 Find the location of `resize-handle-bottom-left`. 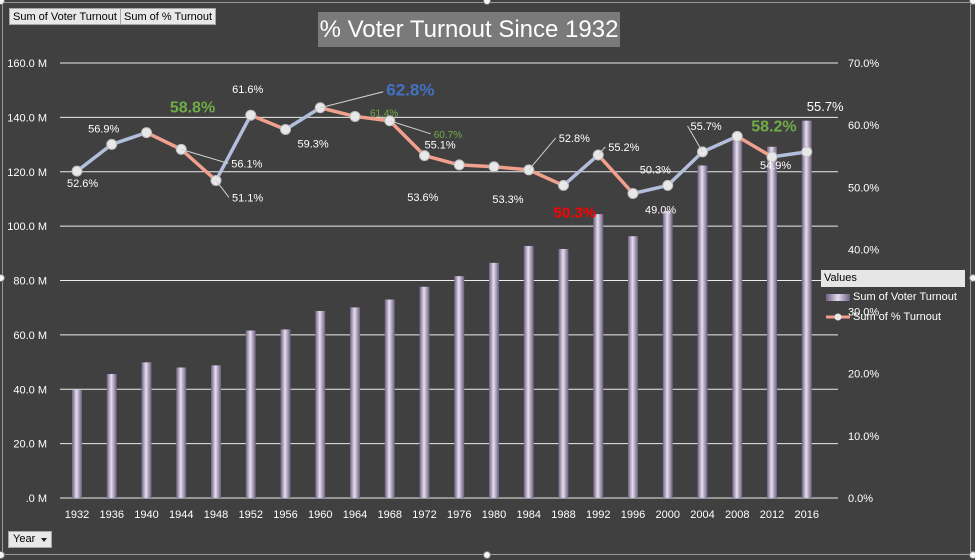

resize-handle-bottom-left is located at coordinates (2, 555).